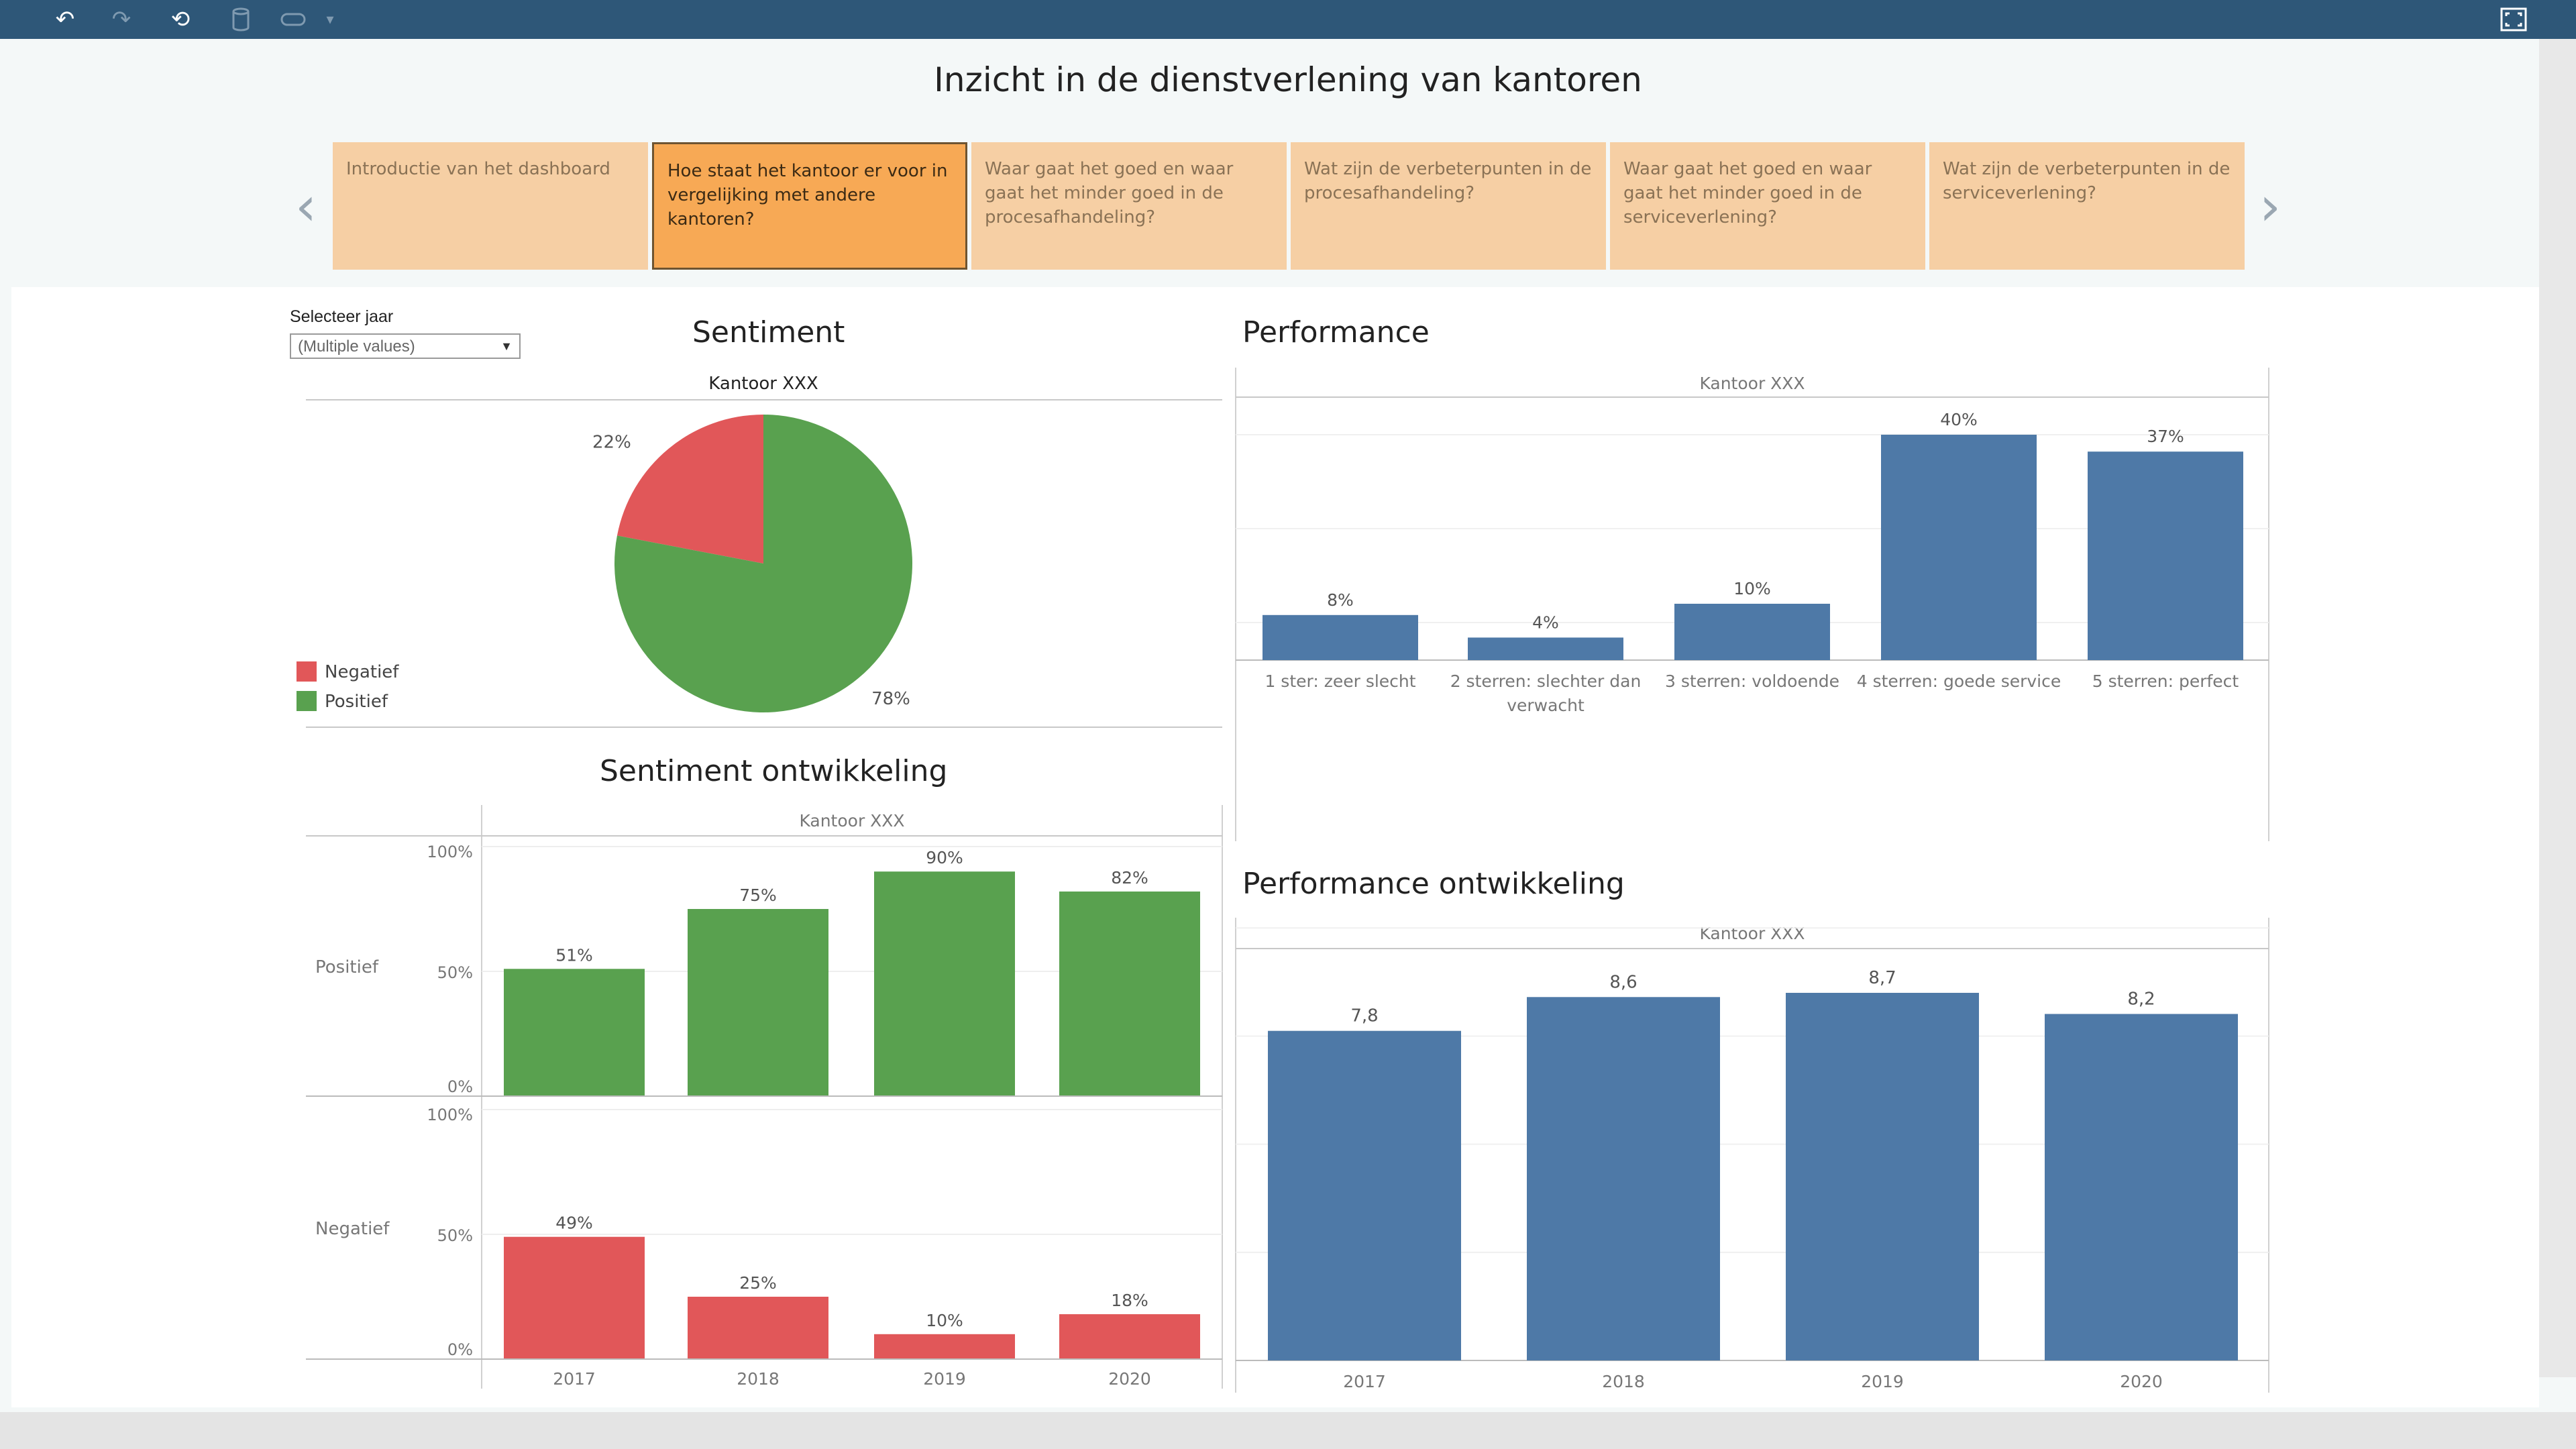 The width and height of the screenshot is (2576, 1449). Describe the element at coordinates (1433, 884) in the screenshot. I see `performance-ontwikkeling-title: Performance ontwikkeling` at that location.